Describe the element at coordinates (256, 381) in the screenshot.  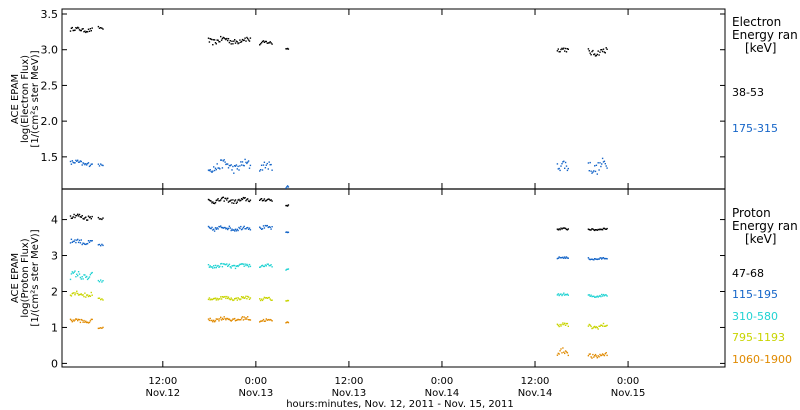
I see `xtick-time-label: 0:00` at that location.